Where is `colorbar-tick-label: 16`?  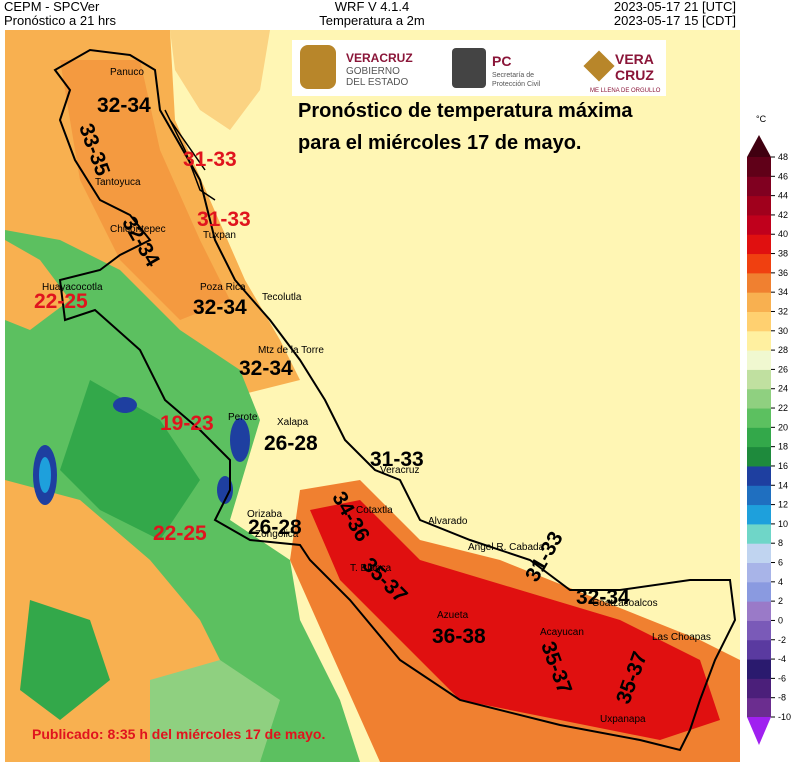
colorbar-tick-label: 16 is located at coordinates (783, 466).